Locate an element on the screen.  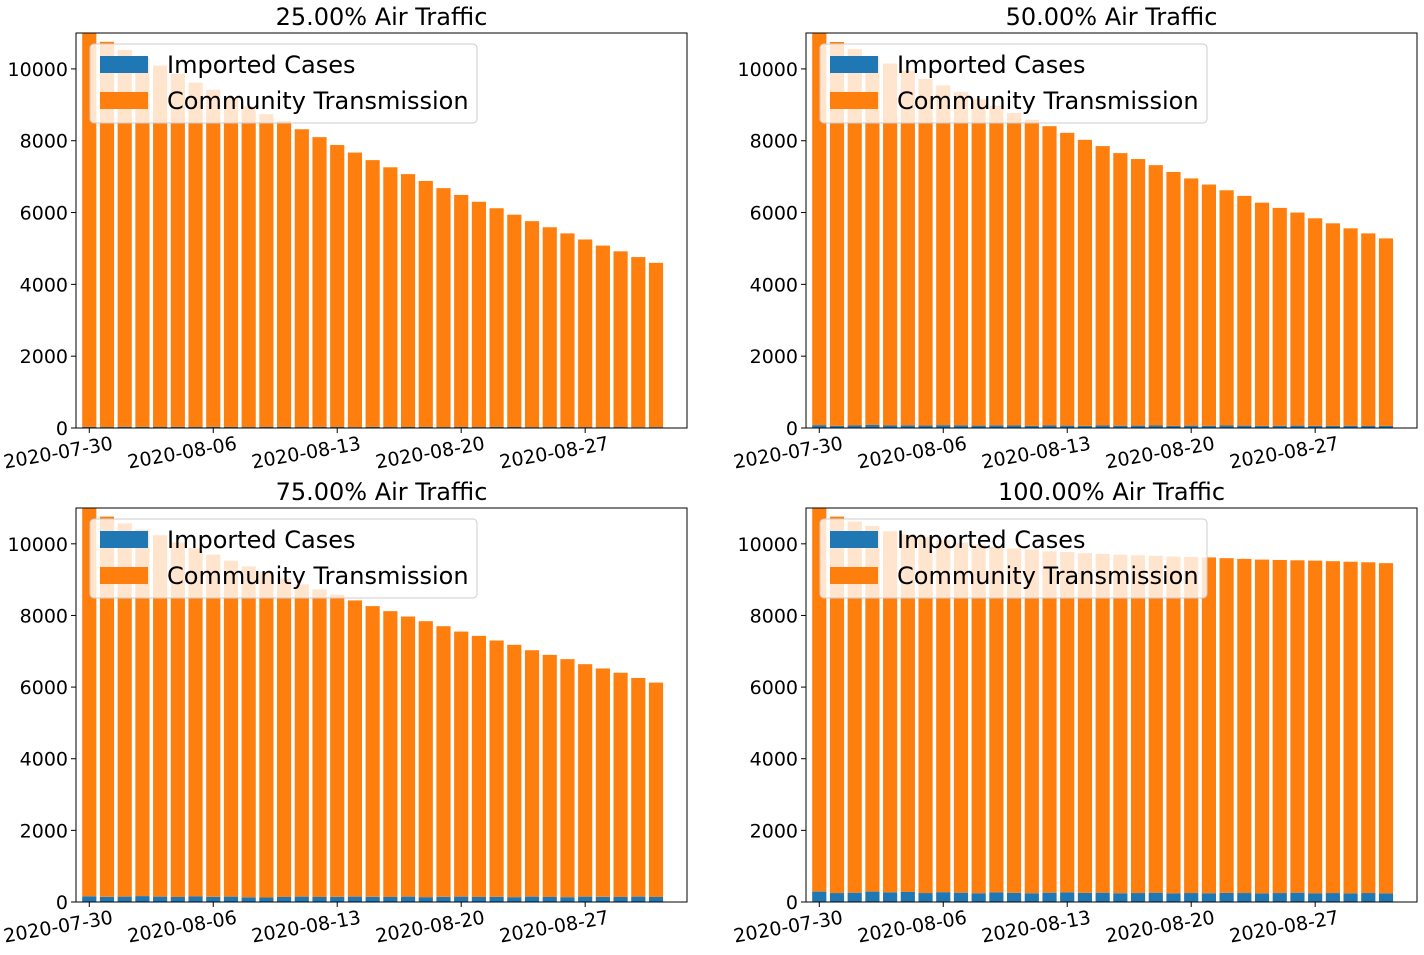
legend-swatch-imported is located at coordinates (124, 64).